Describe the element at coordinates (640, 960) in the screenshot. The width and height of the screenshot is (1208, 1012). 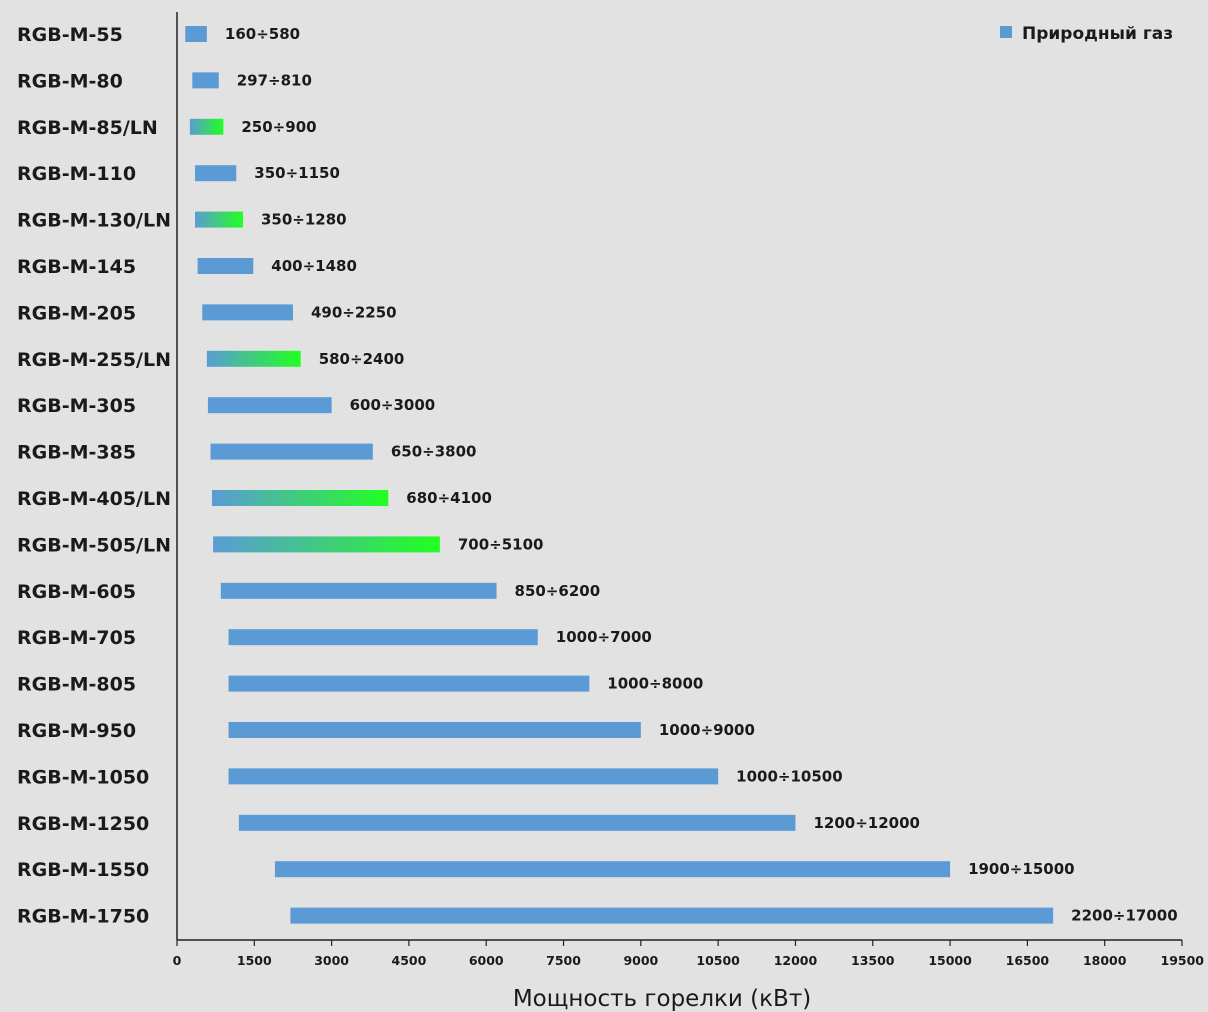
I see `x-tick-label: 9000` at that location.